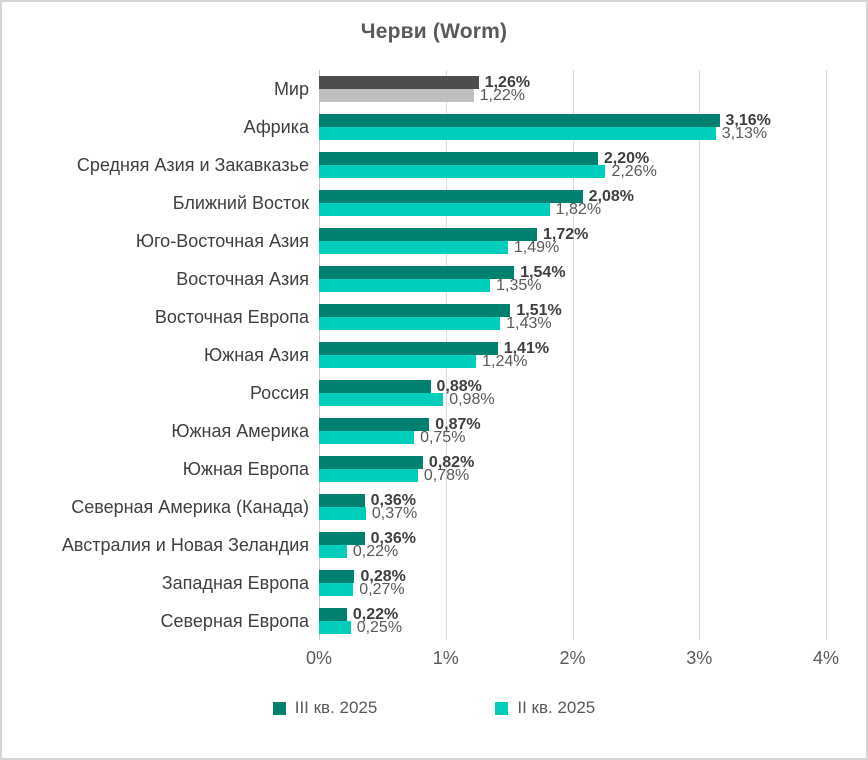 This screenshot has height=760, width=868. I want to click on bar-line: 0,27%, so click(572, 589).